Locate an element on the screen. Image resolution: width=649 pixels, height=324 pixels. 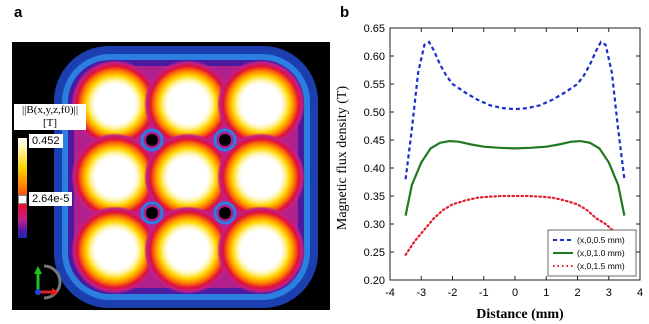
legend: (x,0,0.5 mm) (x,0,1.0 mm) (x,0,1.5 mm) is located at coordinates (592, 253).